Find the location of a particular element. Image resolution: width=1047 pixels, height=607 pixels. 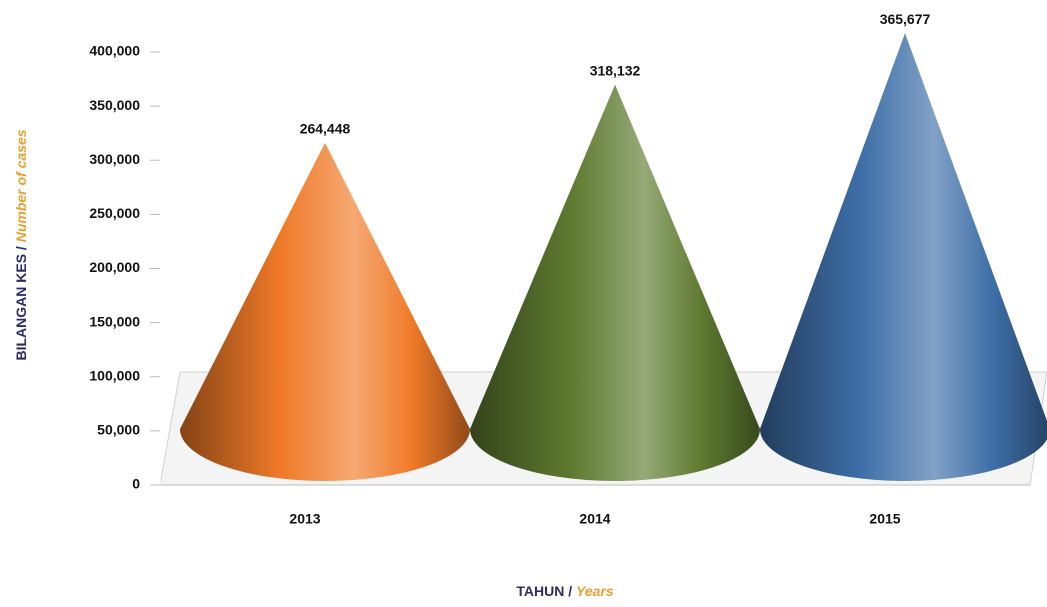

value-label: 318,132 is located at coordinates (615, 70).